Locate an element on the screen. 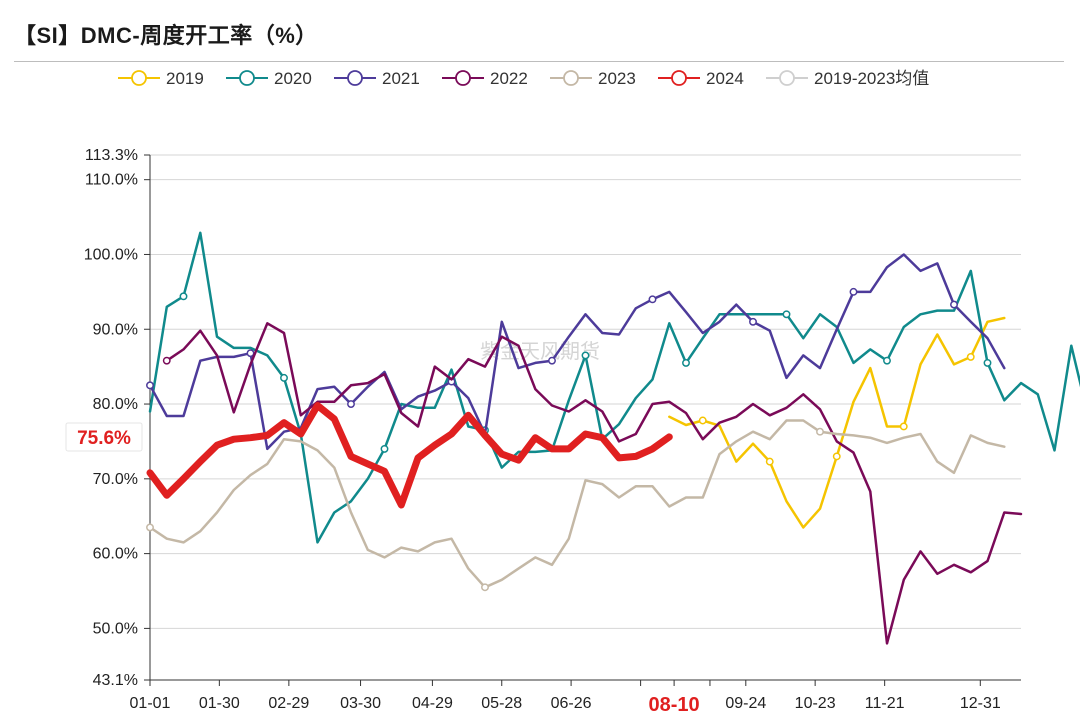 This screenshot has width=1080, height=720. series-line-2024 is located at coordinates (409, 455).